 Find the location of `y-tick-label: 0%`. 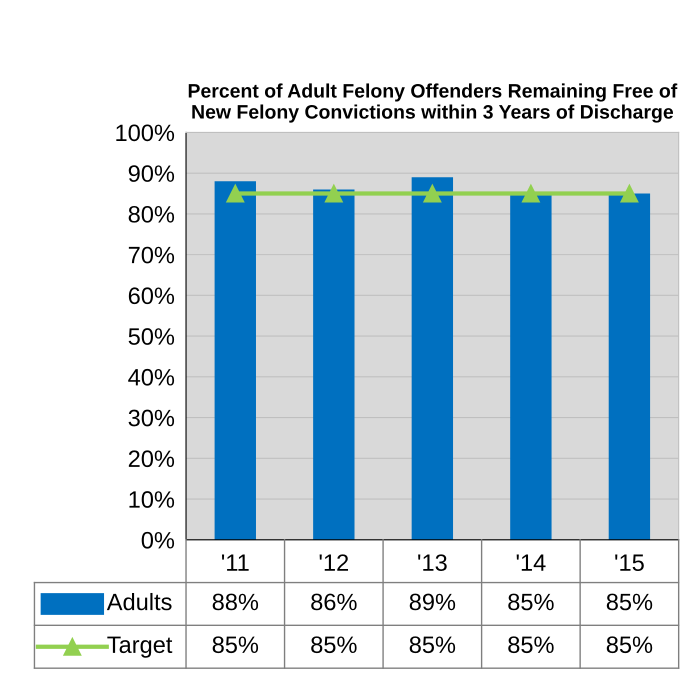

y-tick-label: 0% is located at coordinates (158, 540).